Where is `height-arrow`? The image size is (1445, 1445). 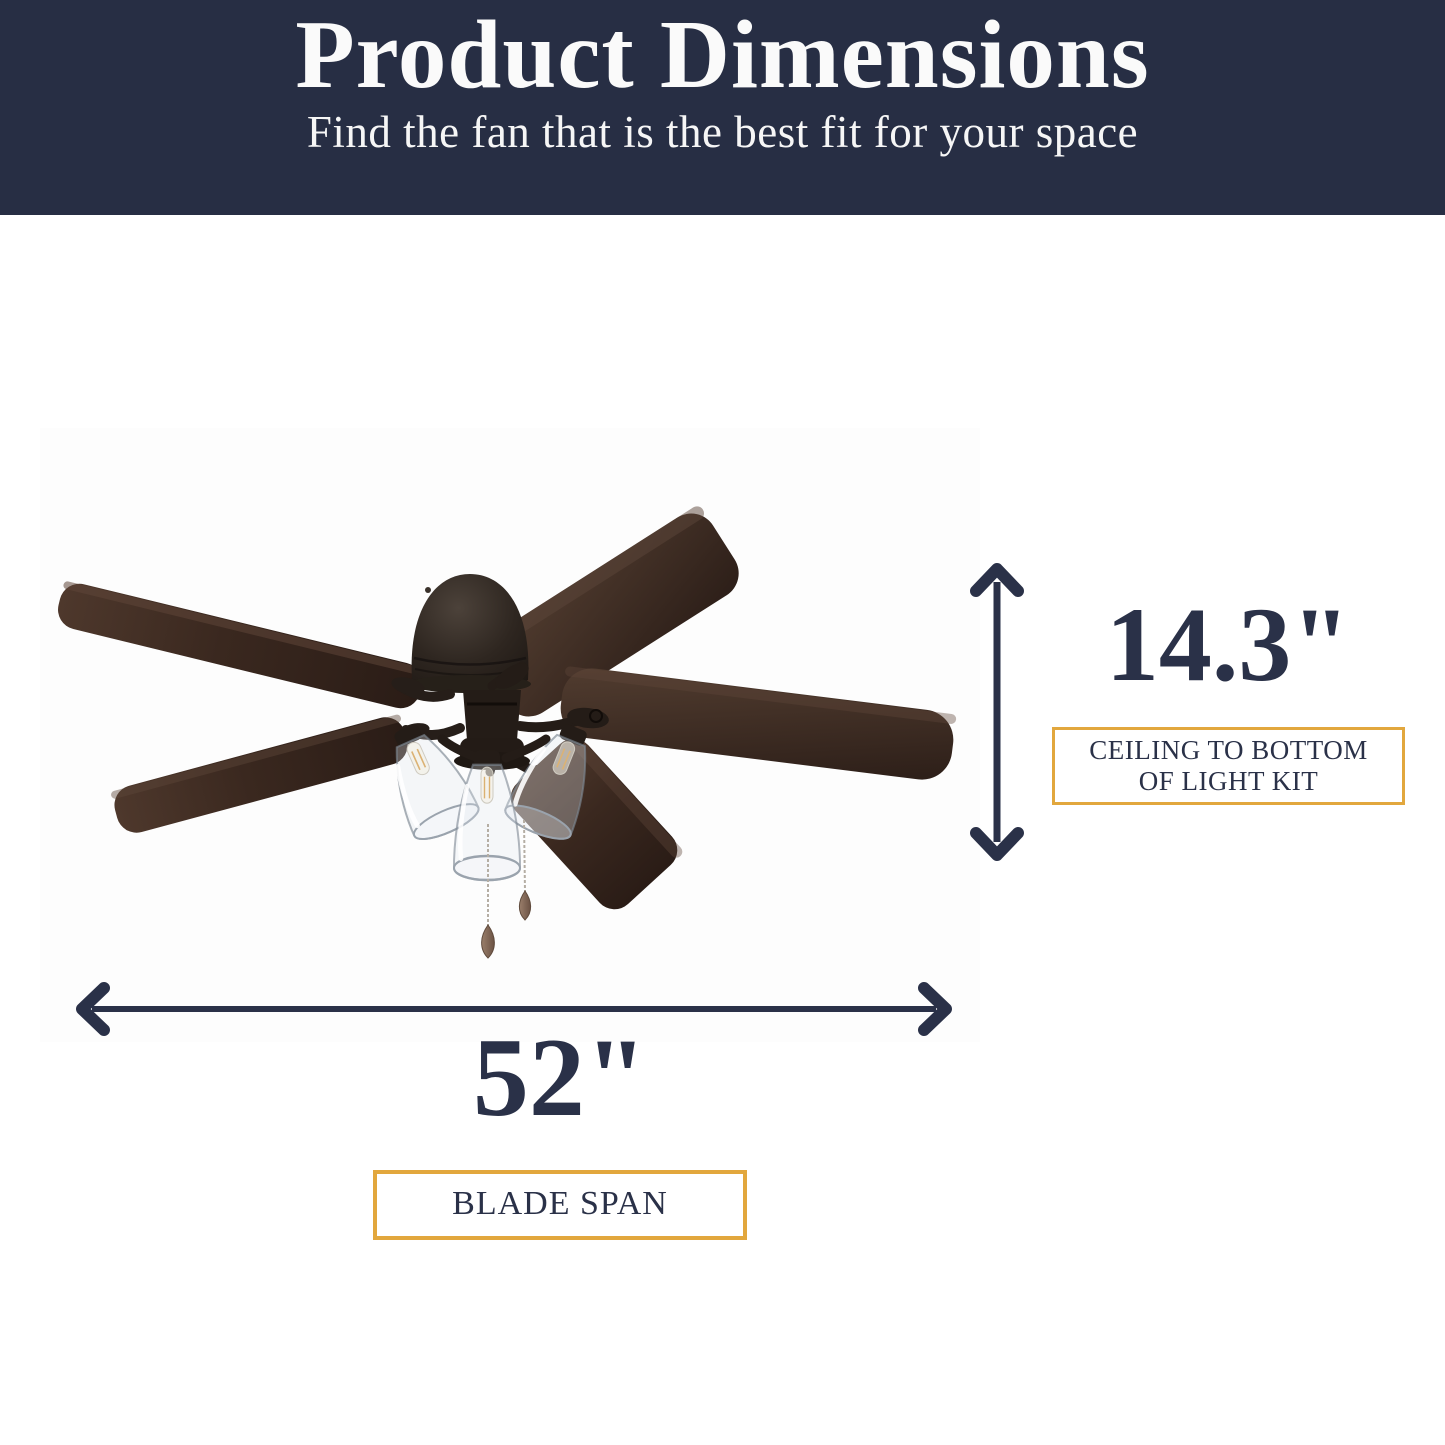
height-arrow is located at coordinates (997, 712).